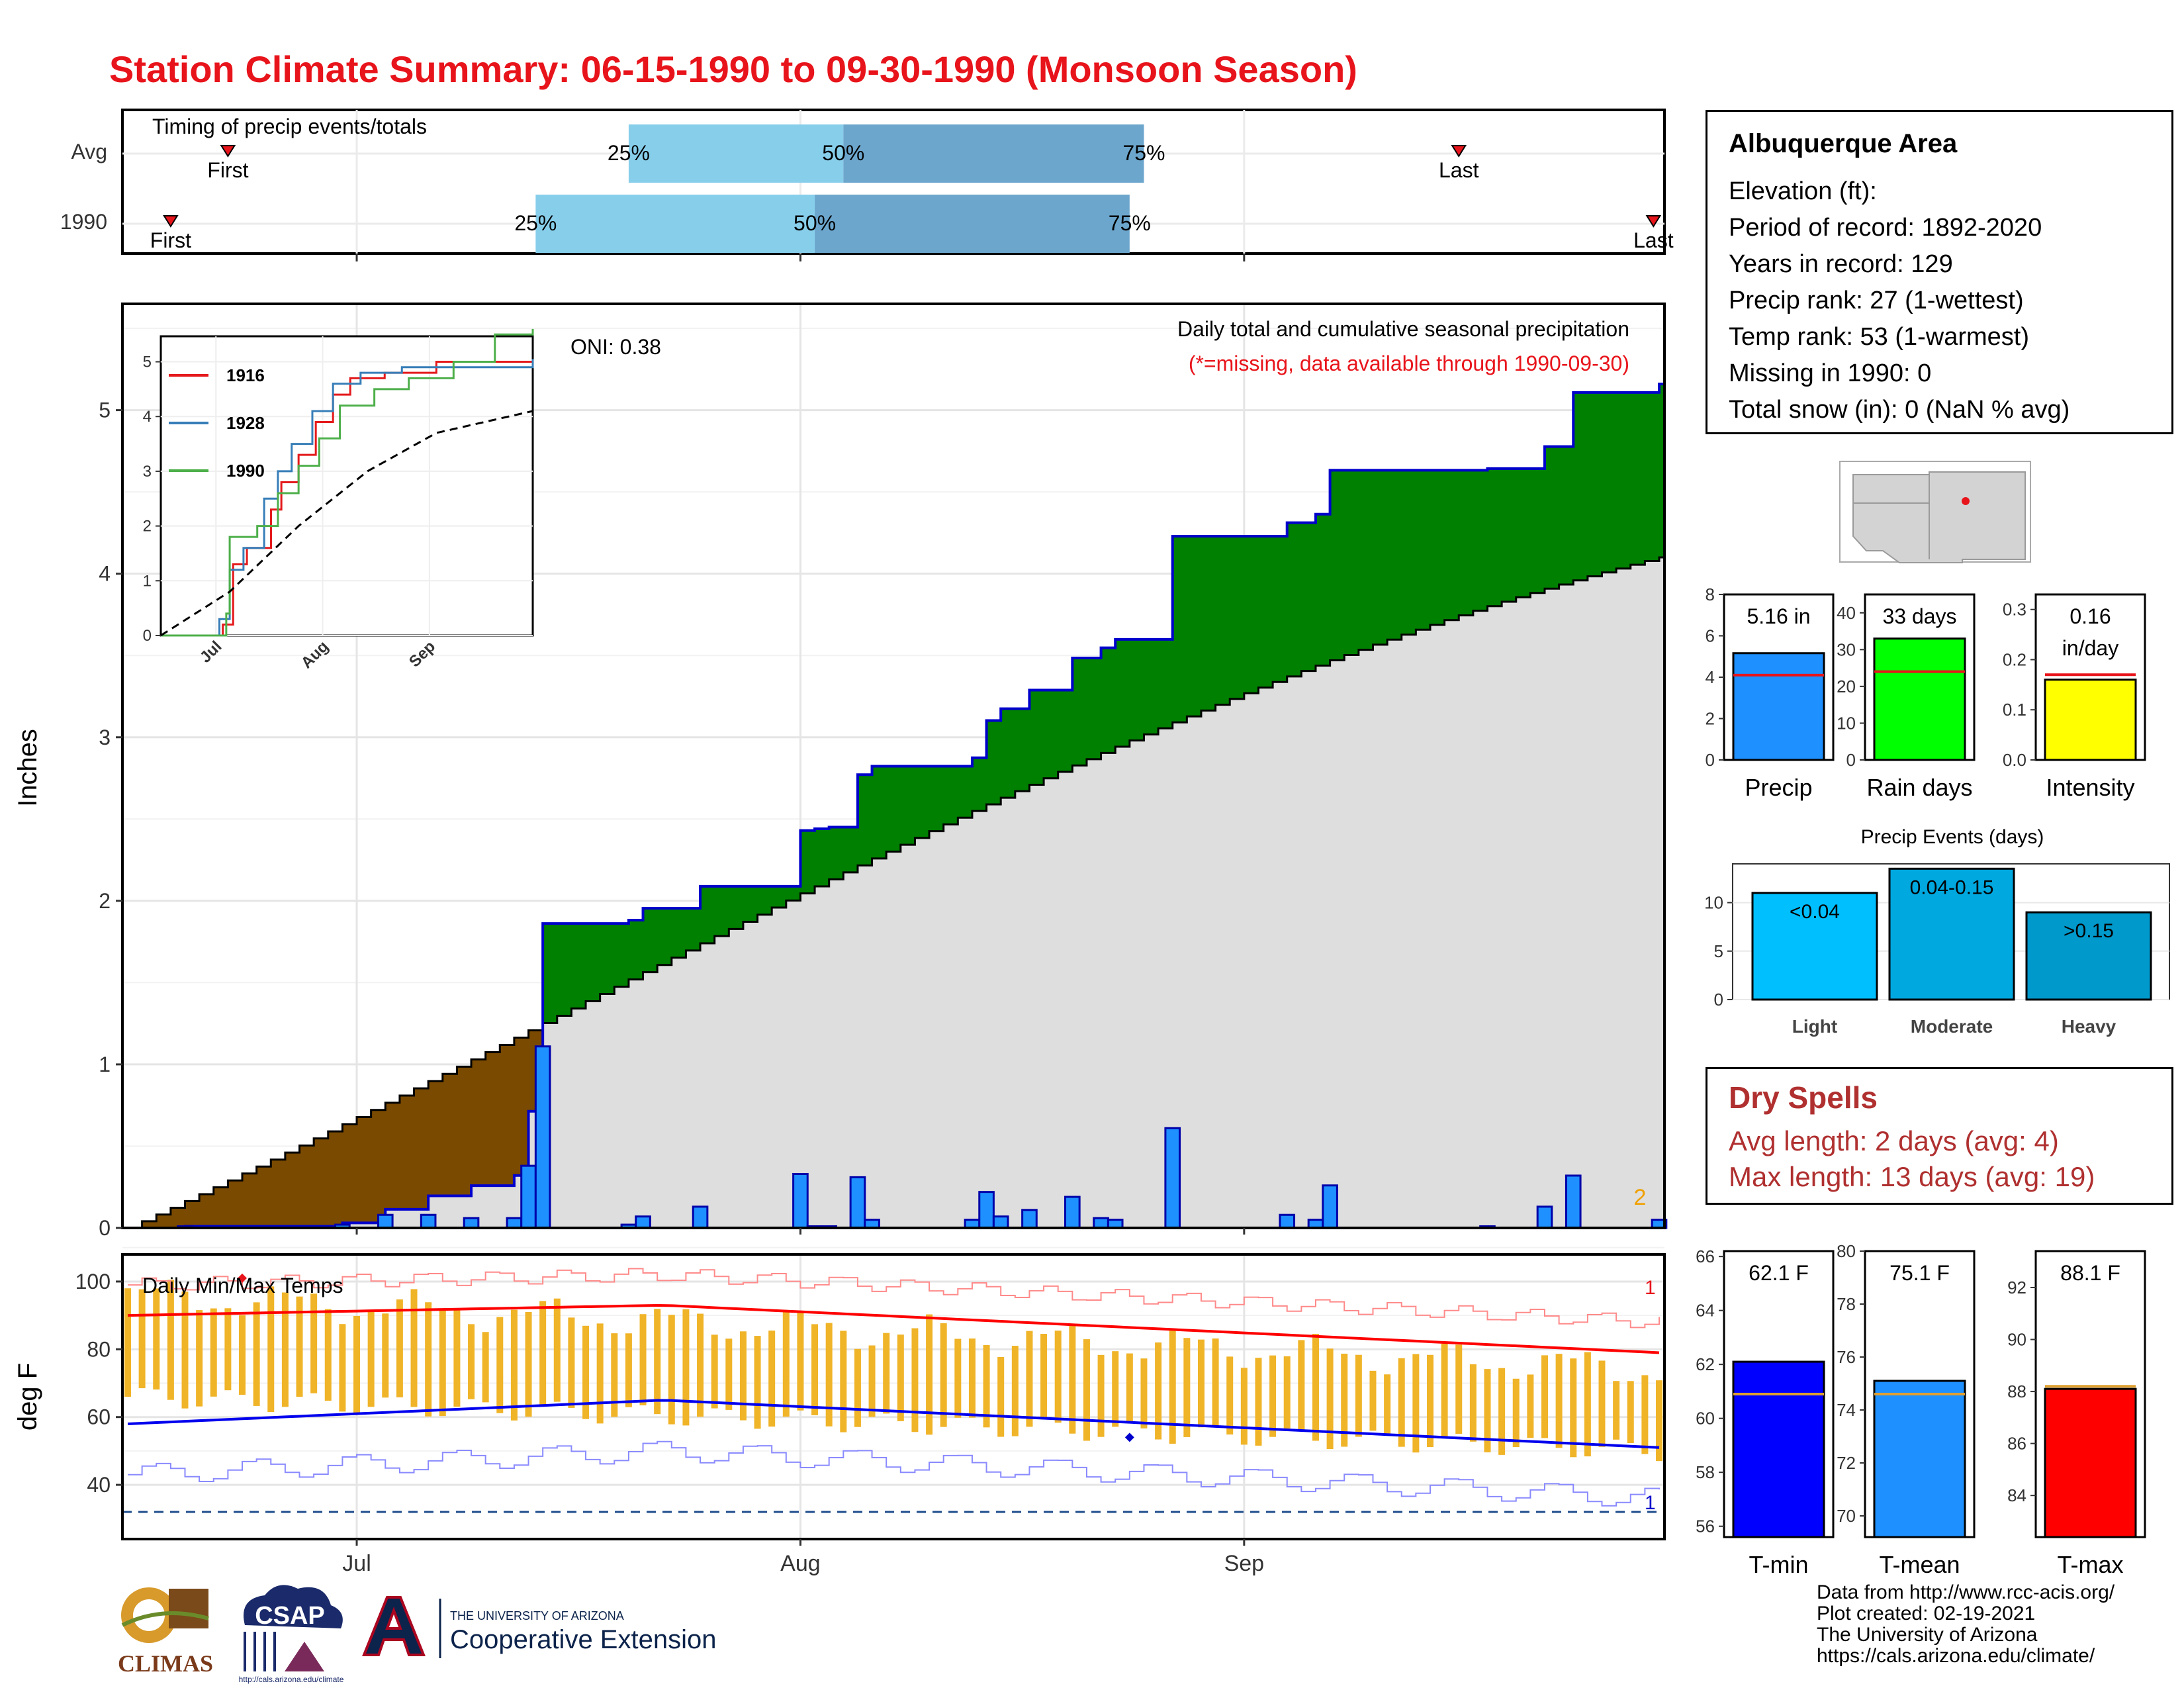  I want to click on mini-bar-name: T-max, so click(2090, 1564).